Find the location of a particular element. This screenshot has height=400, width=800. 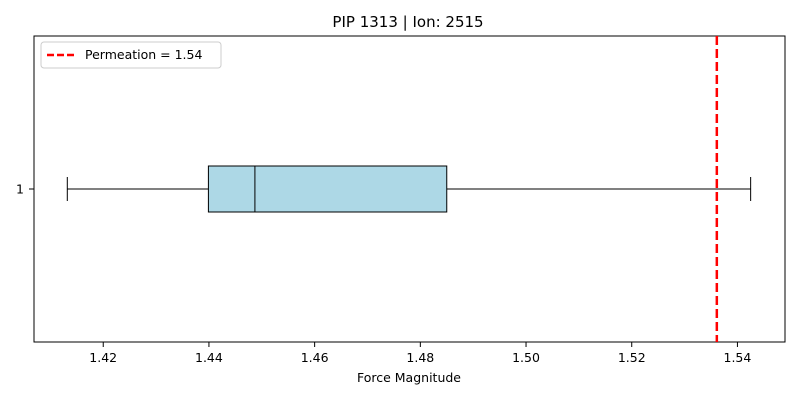

x-tick-label: 1.54 is located at coordinates (738, 357).